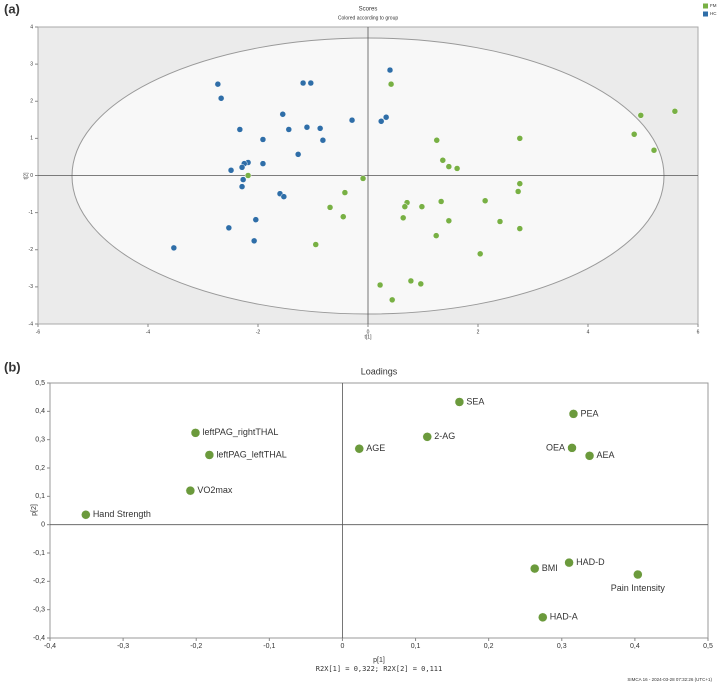 Image resolution: width=720 pixels, height=684 pixels. I want to click on x-tick-label: 0,1, so click(416, 646).